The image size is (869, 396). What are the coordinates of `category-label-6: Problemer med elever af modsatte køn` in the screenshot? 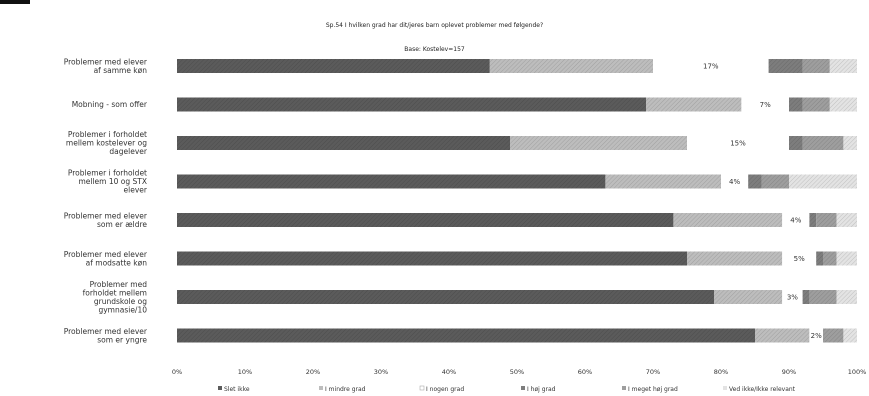 It's located at (106, 259).